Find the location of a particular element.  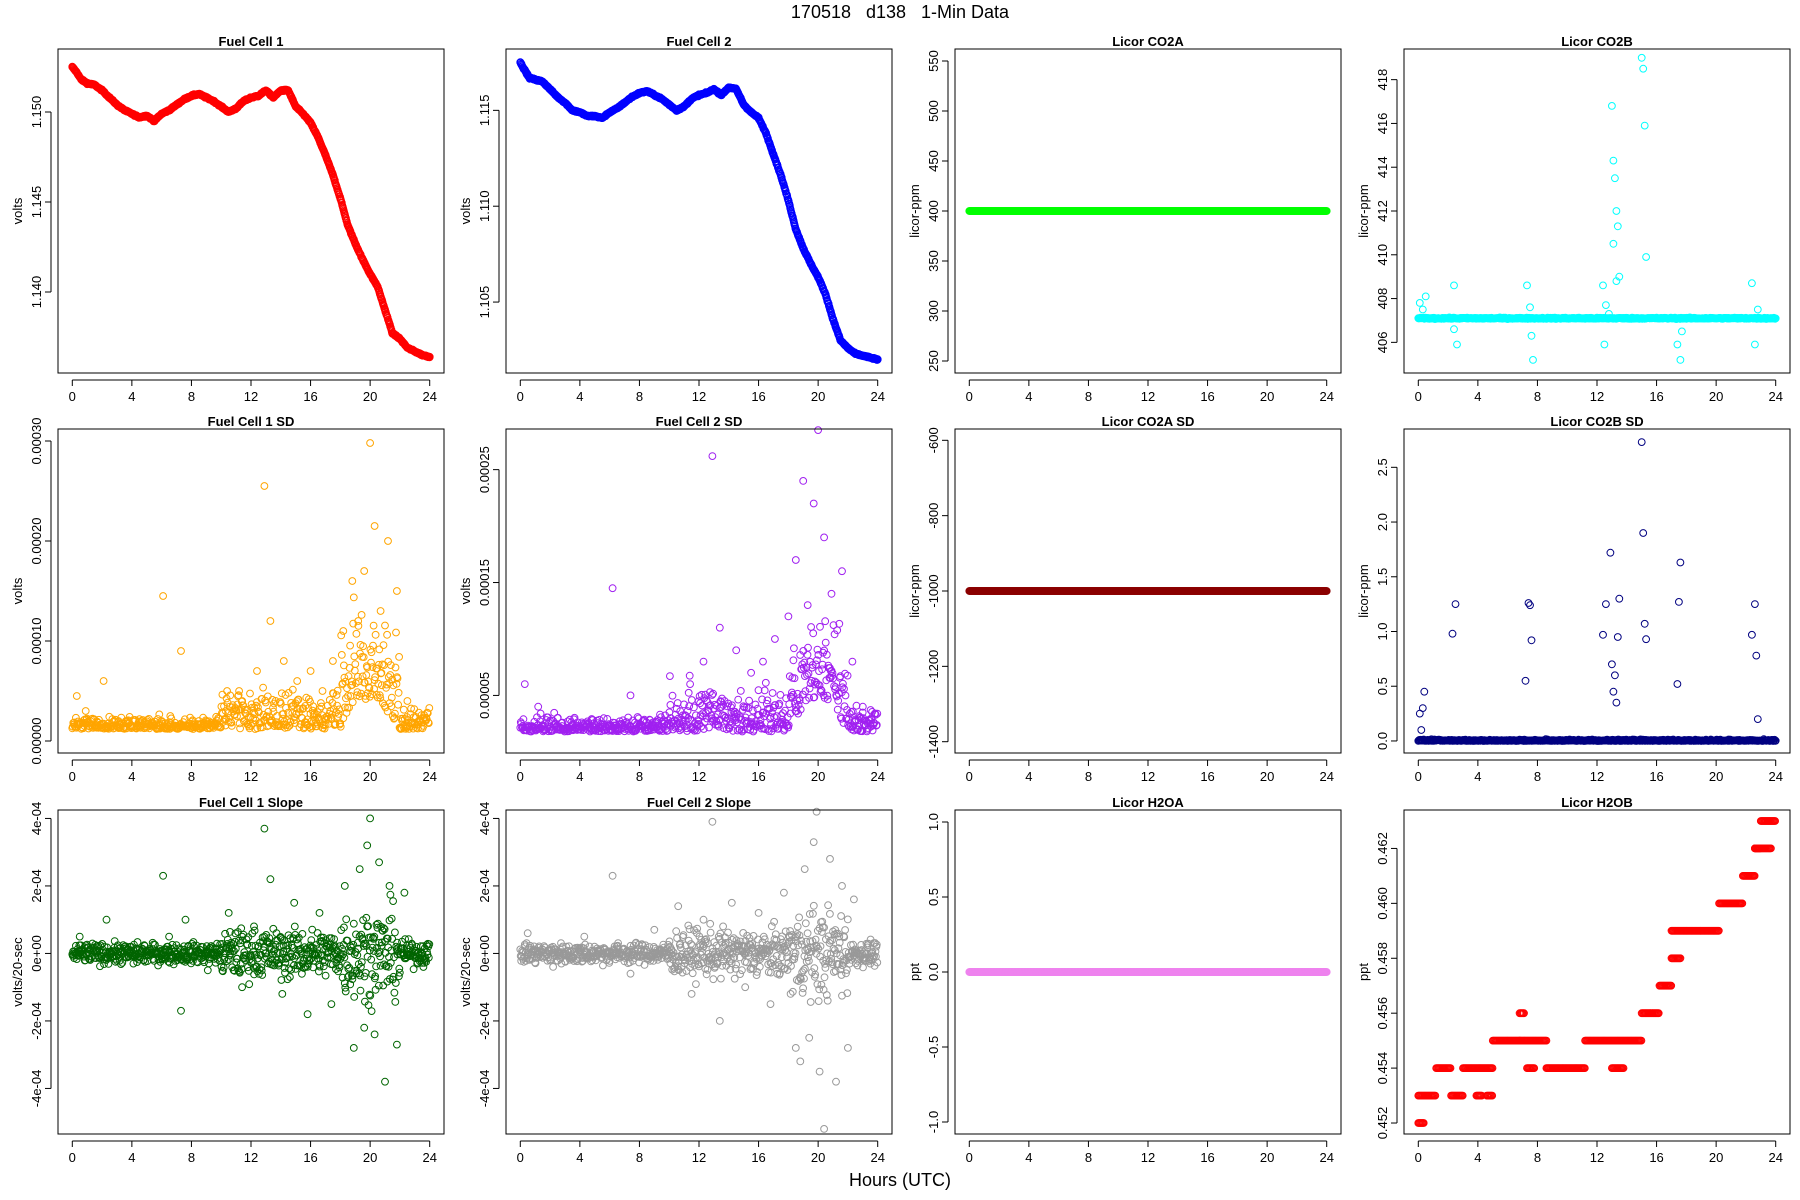

y-tick-label: 0.00020 is located at coordinates (36, 541).